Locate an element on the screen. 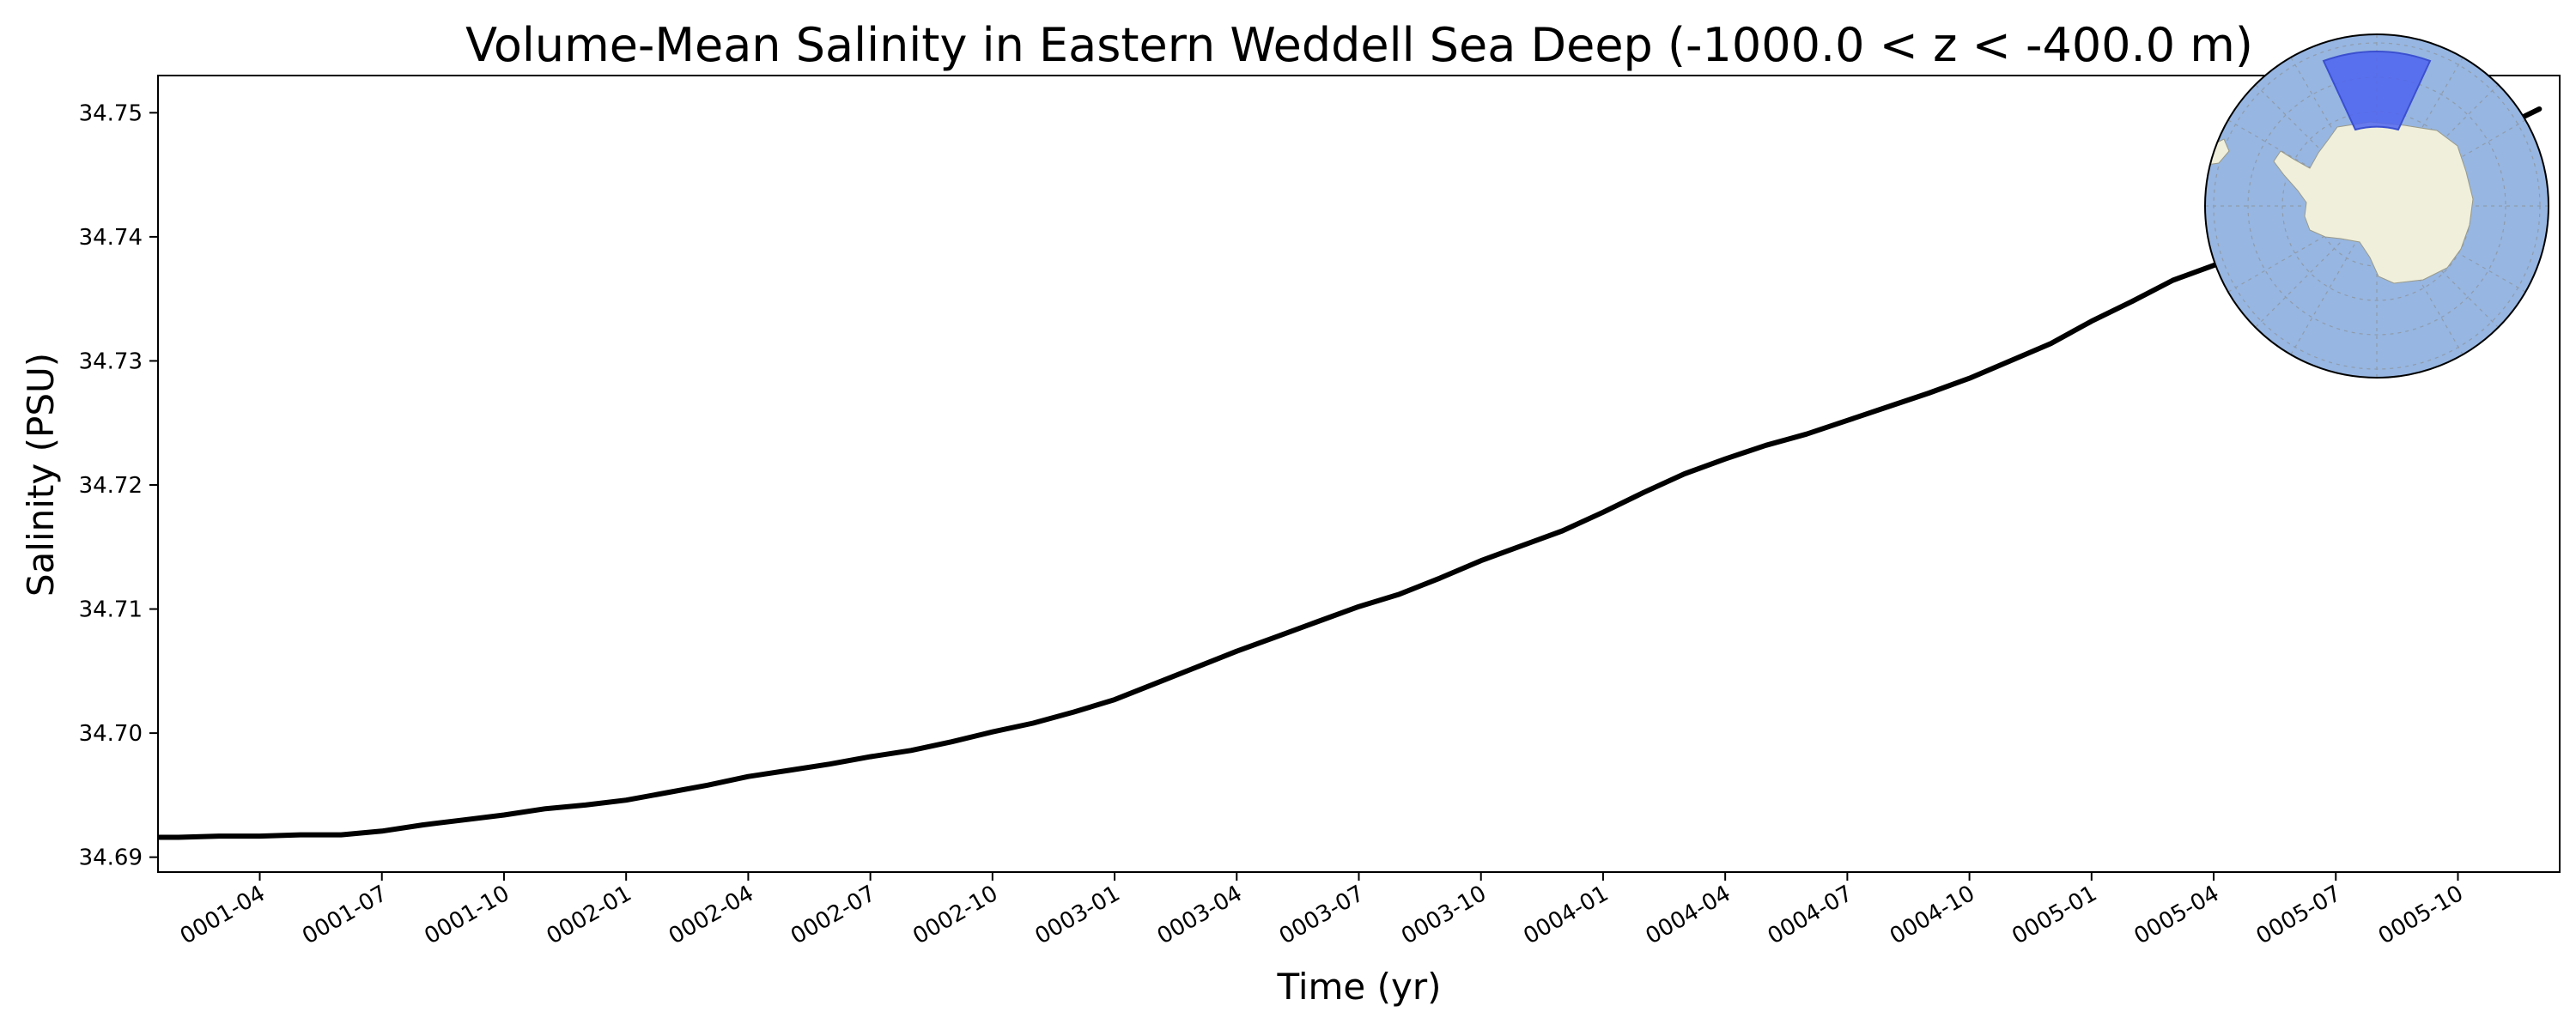  x-tick-label: 0002-10 is located at coordinates (955, 915).